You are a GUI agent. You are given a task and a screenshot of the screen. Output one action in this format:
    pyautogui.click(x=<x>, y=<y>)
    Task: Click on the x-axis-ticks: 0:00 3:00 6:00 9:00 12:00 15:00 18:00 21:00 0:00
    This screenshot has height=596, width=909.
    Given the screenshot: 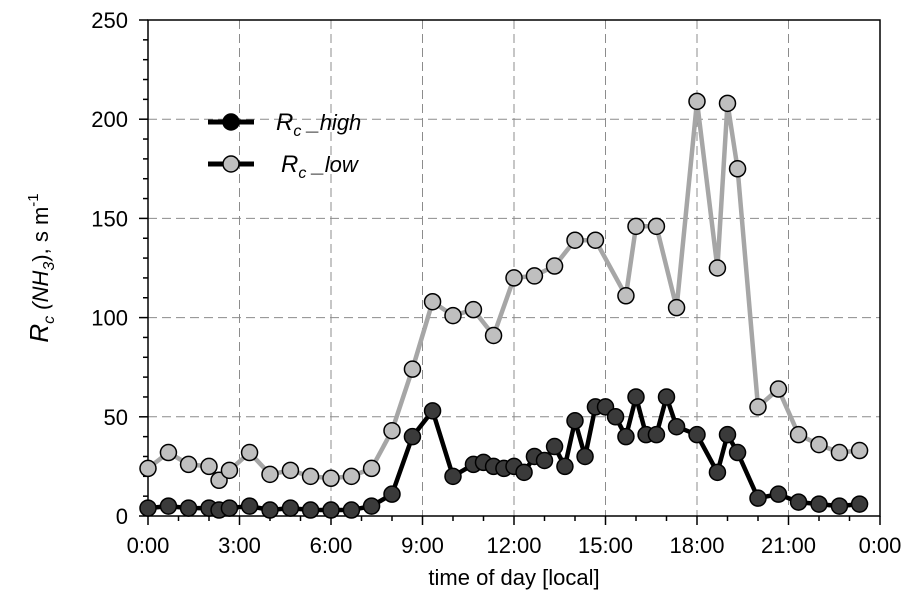 What is the action you would take?
    pyautogui.click(x=514, y=537)
    